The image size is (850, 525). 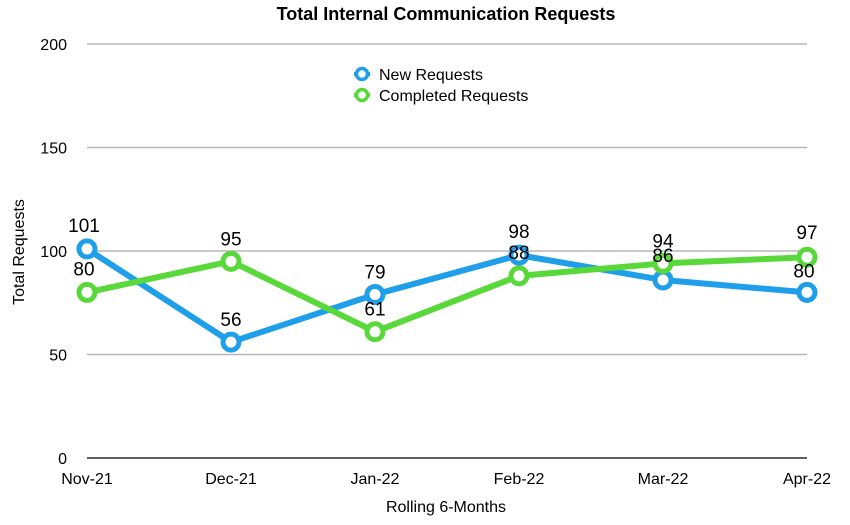 What do you see at coordinates (806, 233) in the screenshot?
I see `data-label: 97` at bounding box center [806, 233].